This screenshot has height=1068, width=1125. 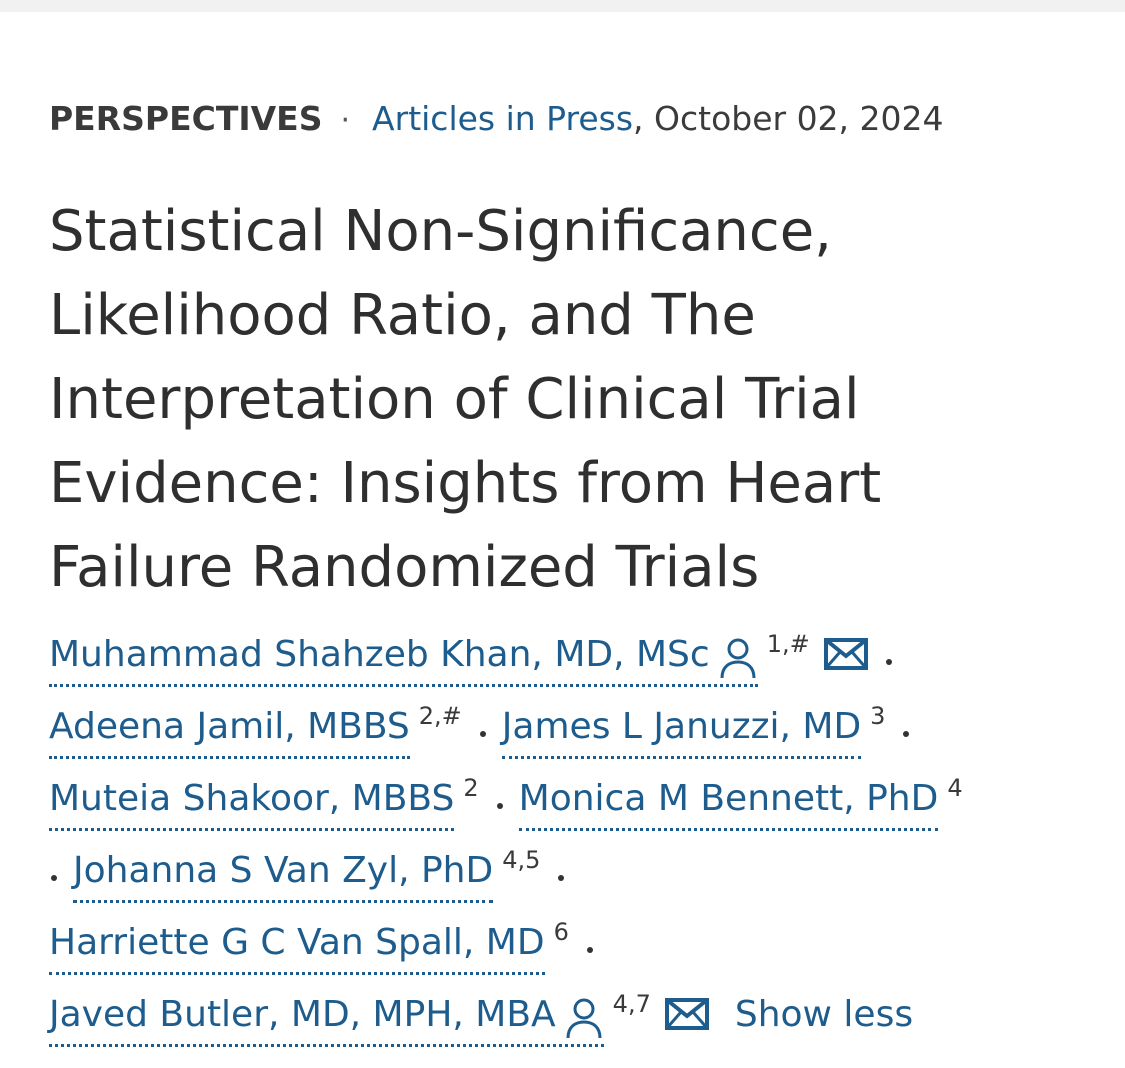 I want to click on author-link-van-zyl: Johanna S Van Zyl, PhD, so click(x=283, y=874).